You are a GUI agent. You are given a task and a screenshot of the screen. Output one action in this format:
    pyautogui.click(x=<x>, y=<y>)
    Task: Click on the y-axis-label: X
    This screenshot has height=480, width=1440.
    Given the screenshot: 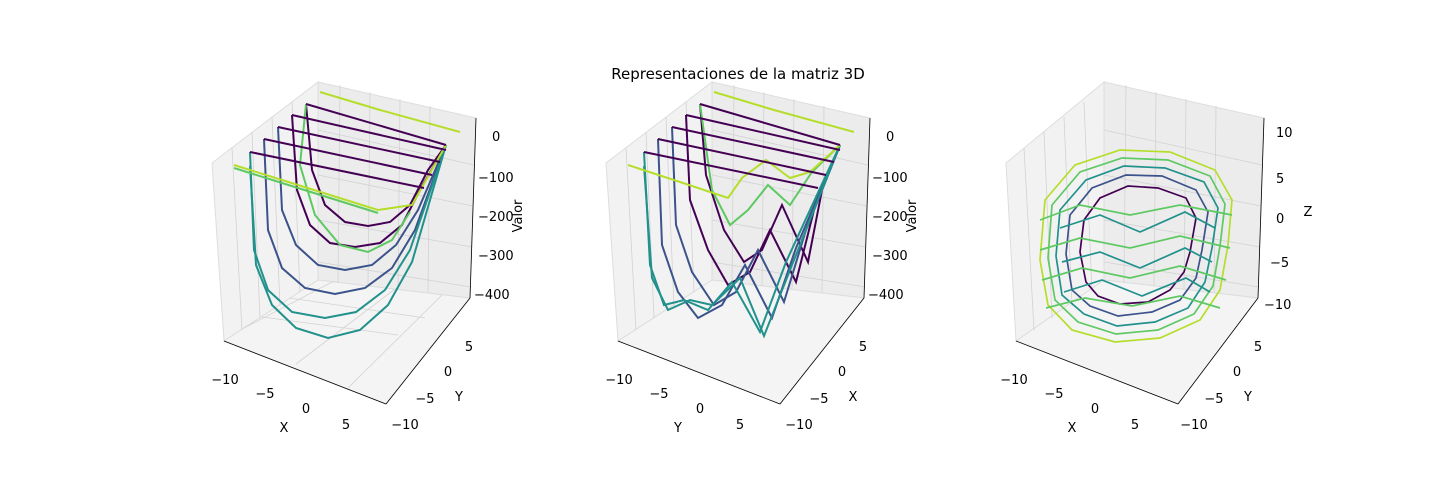 What is the action you would take?
    pyautogui.click(x=853, y=397)
    